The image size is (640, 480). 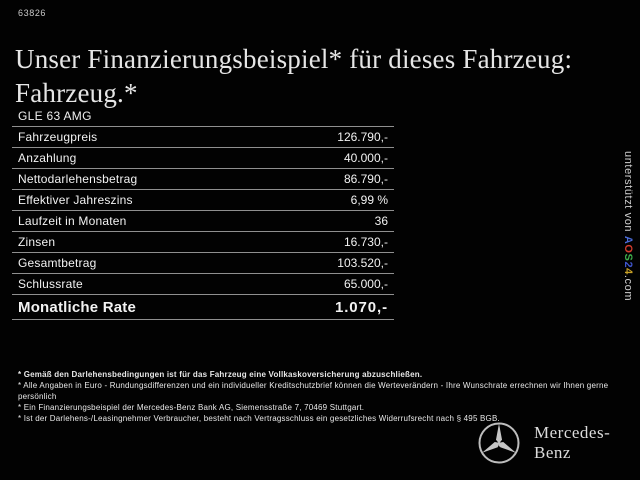 What do you see at coordinates (72, 221) in the screenshot?
I see `row-label: Laufzeit in Monaten` at bounding box center [72, 221].